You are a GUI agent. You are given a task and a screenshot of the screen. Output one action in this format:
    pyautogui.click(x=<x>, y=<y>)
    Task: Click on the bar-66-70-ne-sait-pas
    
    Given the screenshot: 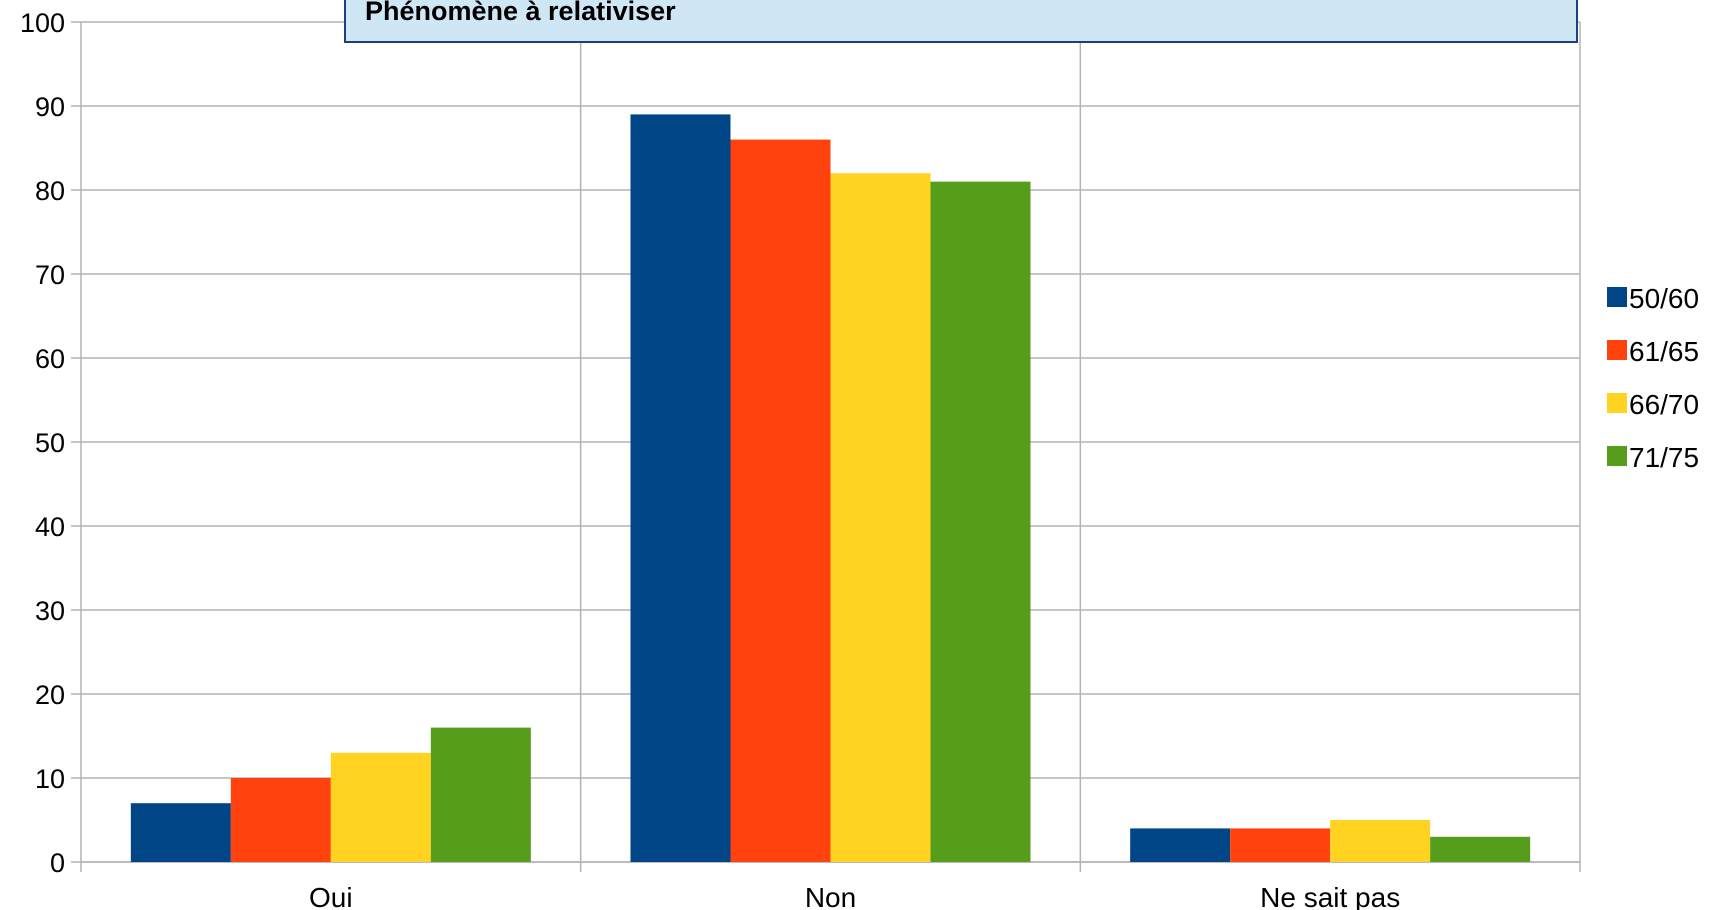 What is the action you would take?
    pyautogui.click(x=1380, y=841)
    